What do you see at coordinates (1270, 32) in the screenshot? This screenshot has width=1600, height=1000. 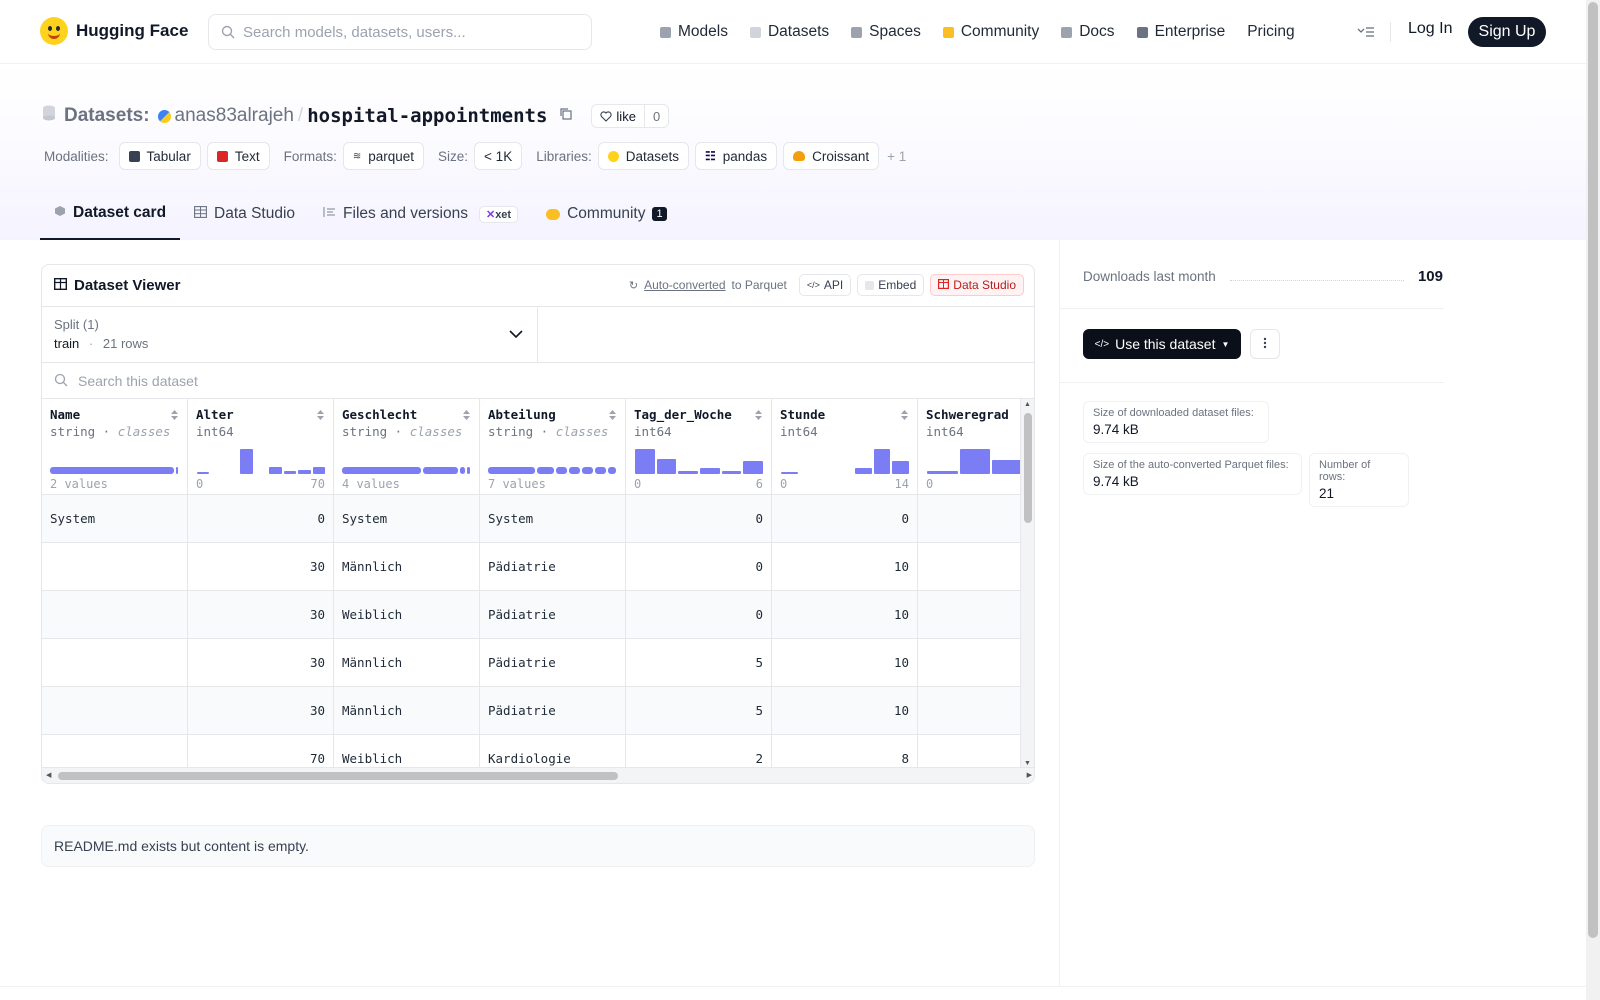 I see `nav-pricing: Pricing` at bounding box center [1270, 32].